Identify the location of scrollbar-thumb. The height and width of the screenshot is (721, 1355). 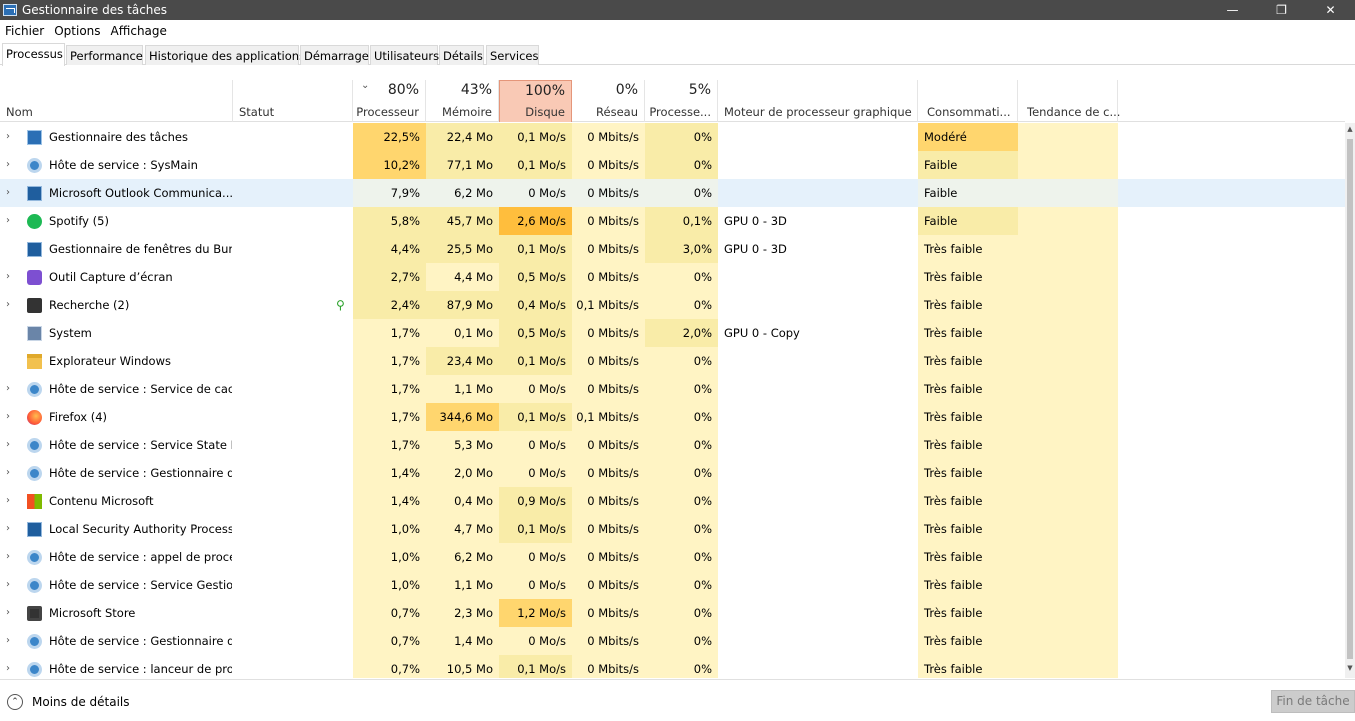
(1350, 399).